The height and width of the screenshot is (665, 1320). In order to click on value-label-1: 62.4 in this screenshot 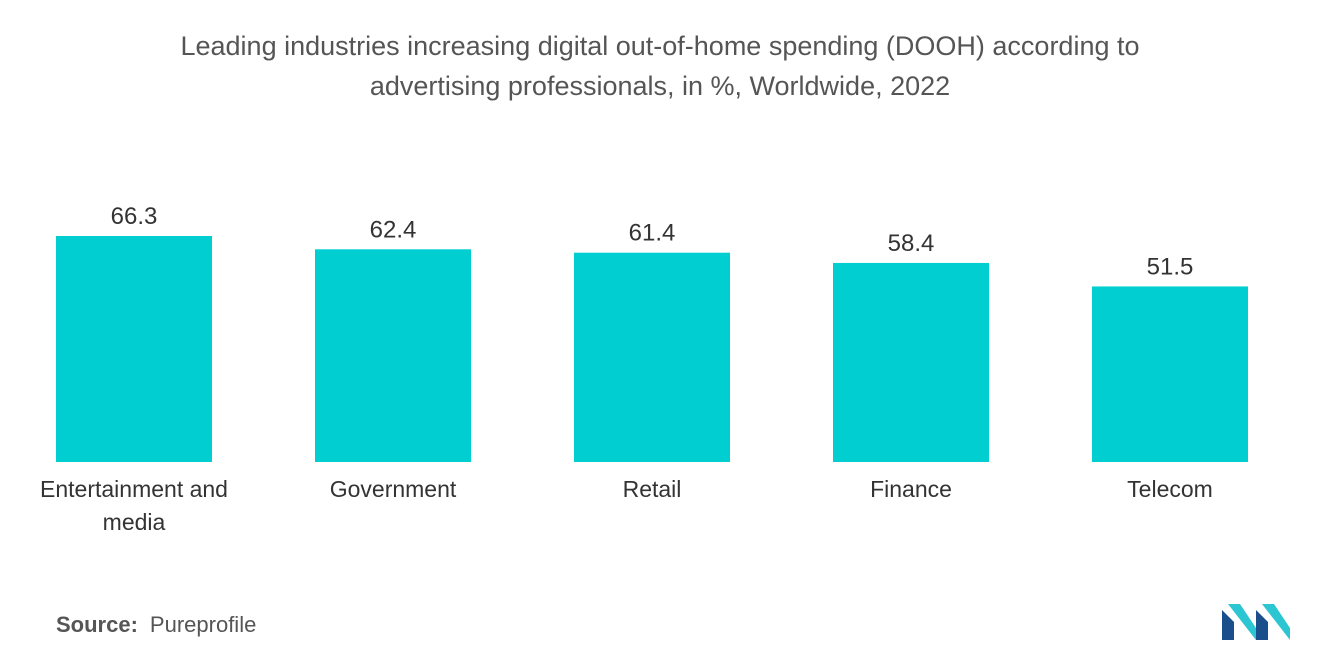, I will do `click(393, 229)`.